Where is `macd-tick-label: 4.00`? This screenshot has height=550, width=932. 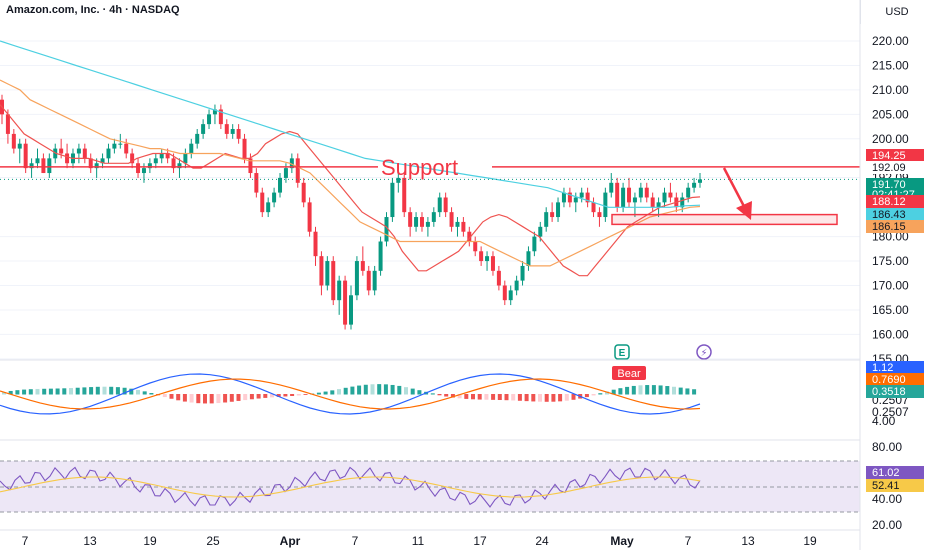
macd-tick-label: 4.00 is located at coordinates (884, 421).